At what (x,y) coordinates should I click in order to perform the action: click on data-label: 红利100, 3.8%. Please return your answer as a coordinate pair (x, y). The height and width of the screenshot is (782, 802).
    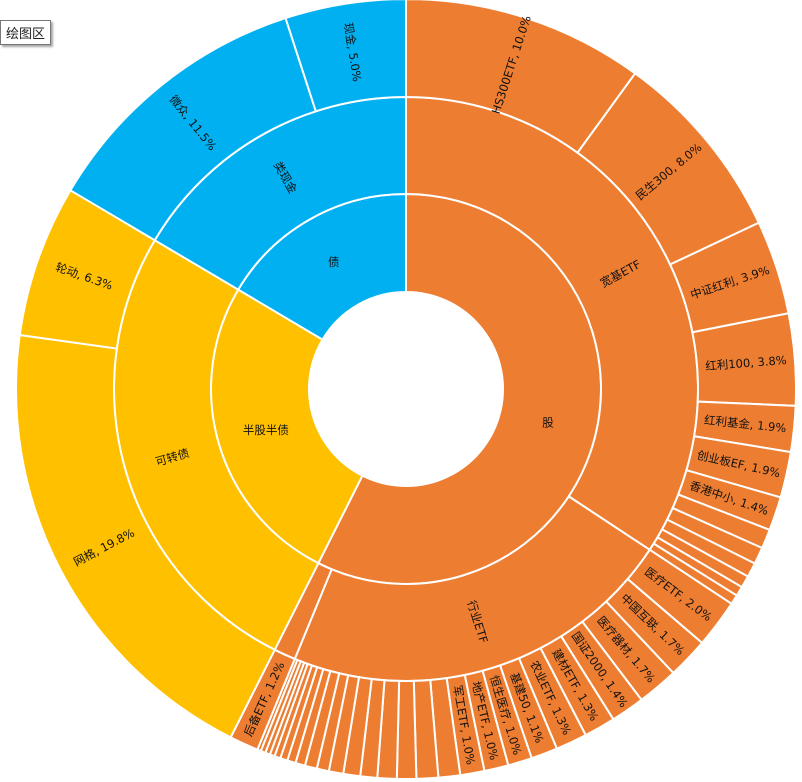
    Looking at the image, I should click on (746, 363).